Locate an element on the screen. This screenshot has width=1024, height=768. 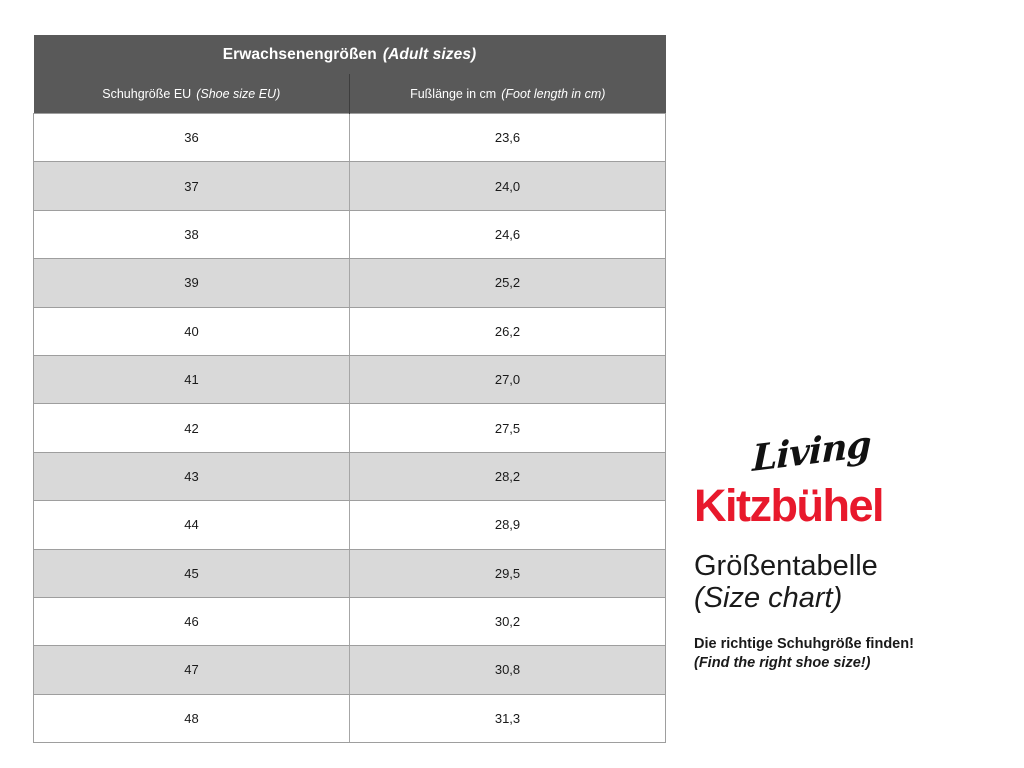
column-header-shoe-size-de: Schuhgröße EU is located at coordinates (147, 93).